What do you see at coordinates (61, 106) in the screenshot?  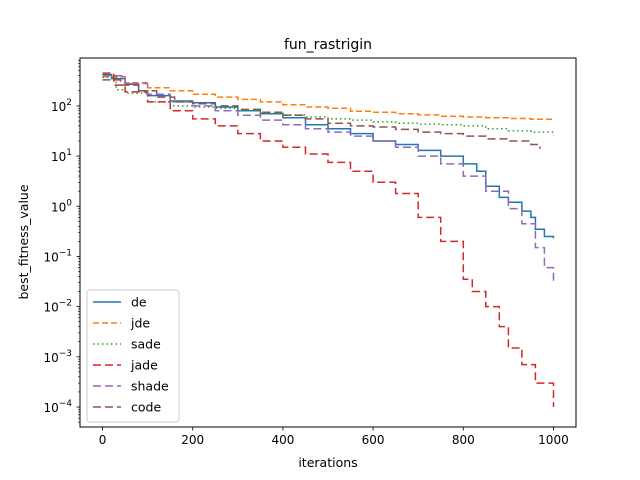 I see `y-tick-label: 10²` at bounding box center [61, 106].